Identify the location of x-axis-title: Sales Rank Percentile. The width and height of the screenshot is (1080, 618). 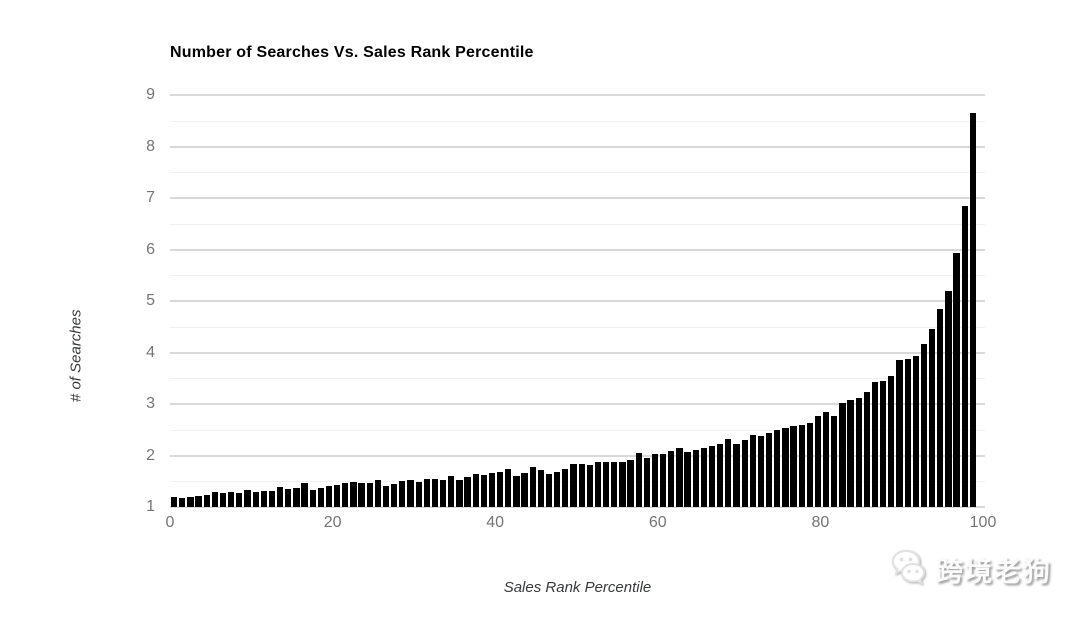
(577, 587).